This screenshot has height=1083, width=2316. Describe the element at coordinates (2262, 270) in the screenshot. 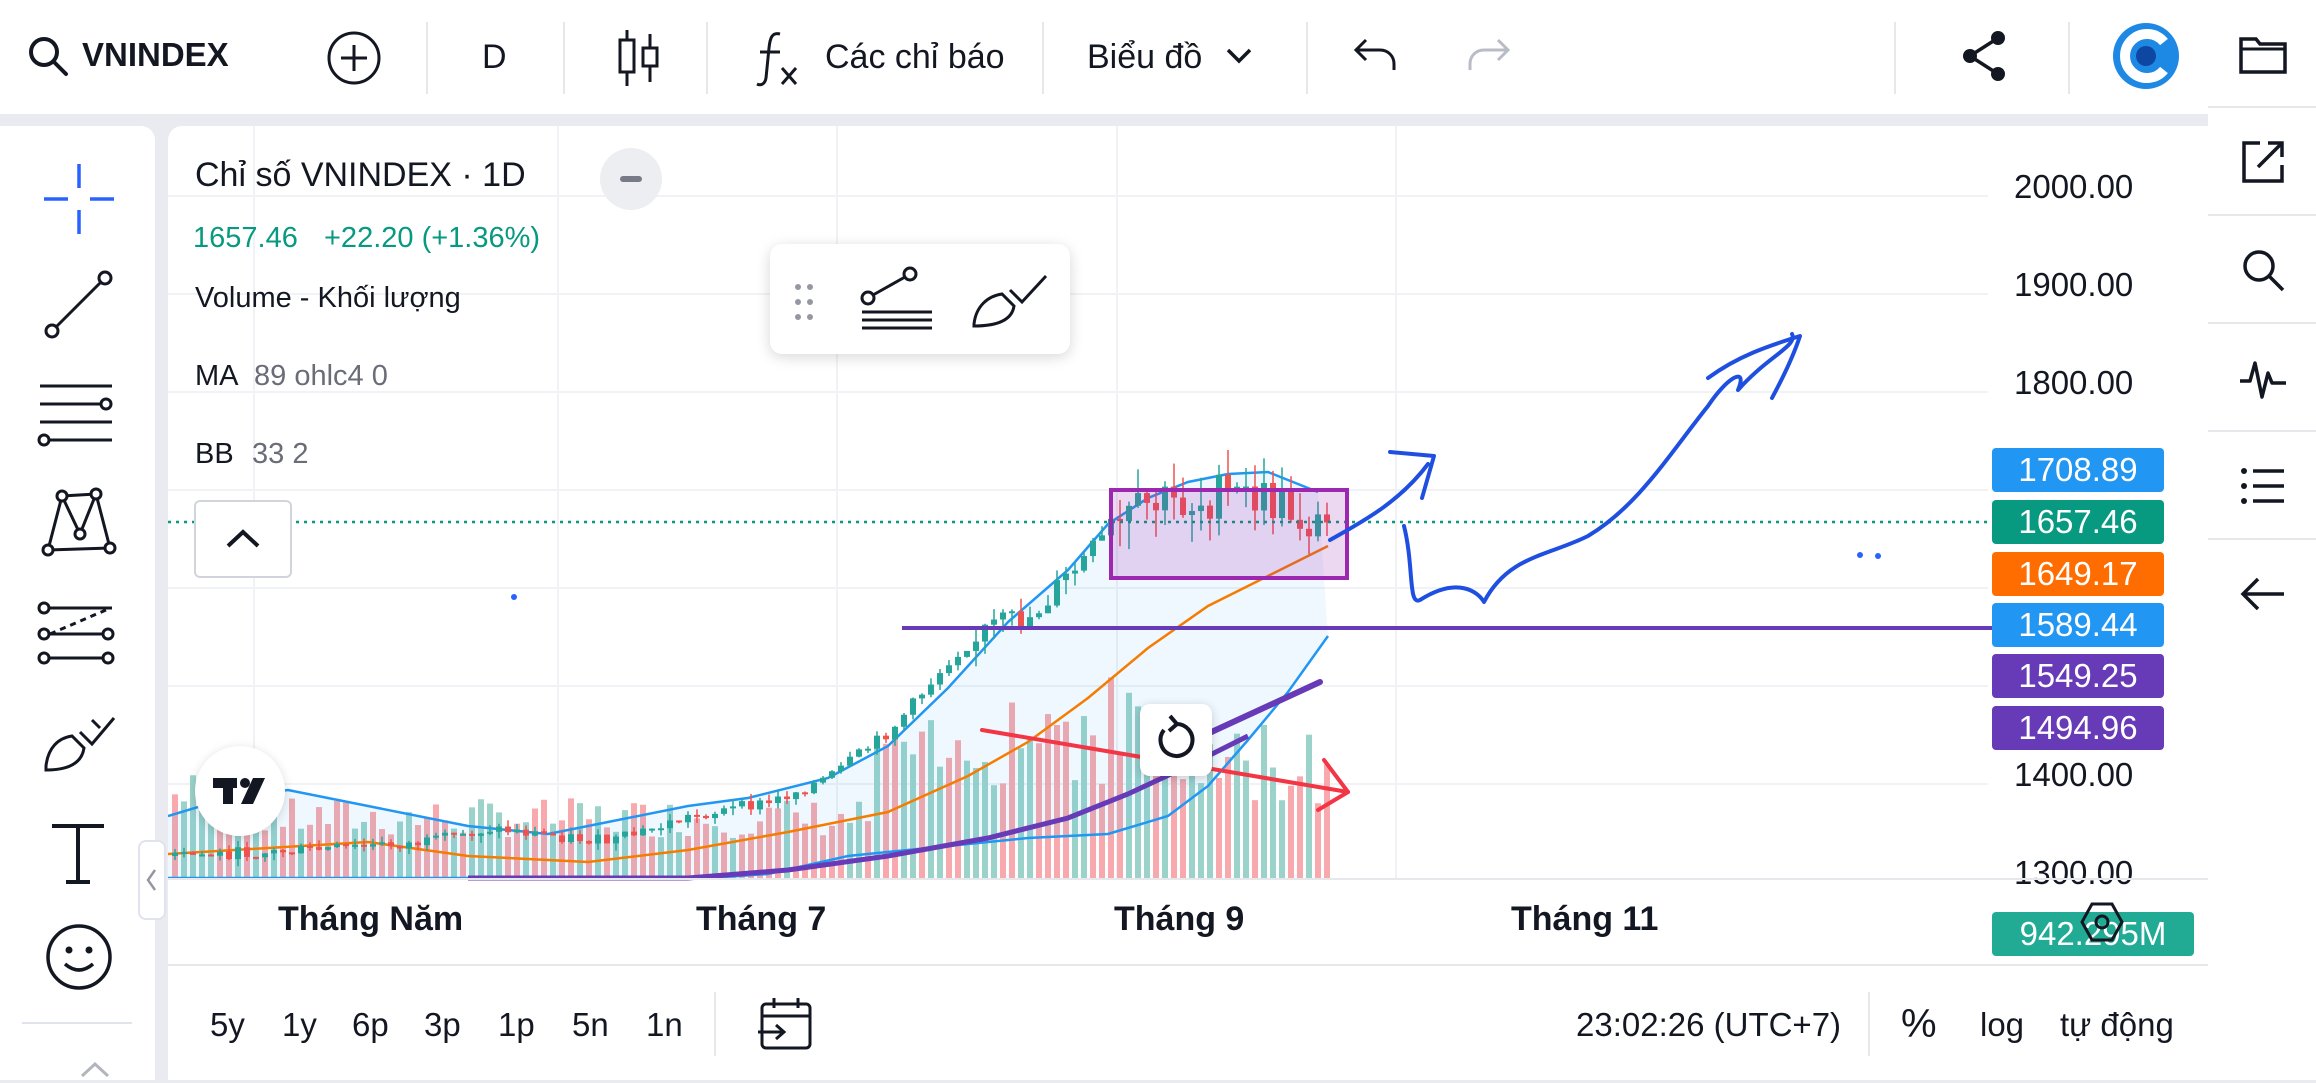

I see `search-button` at that location.